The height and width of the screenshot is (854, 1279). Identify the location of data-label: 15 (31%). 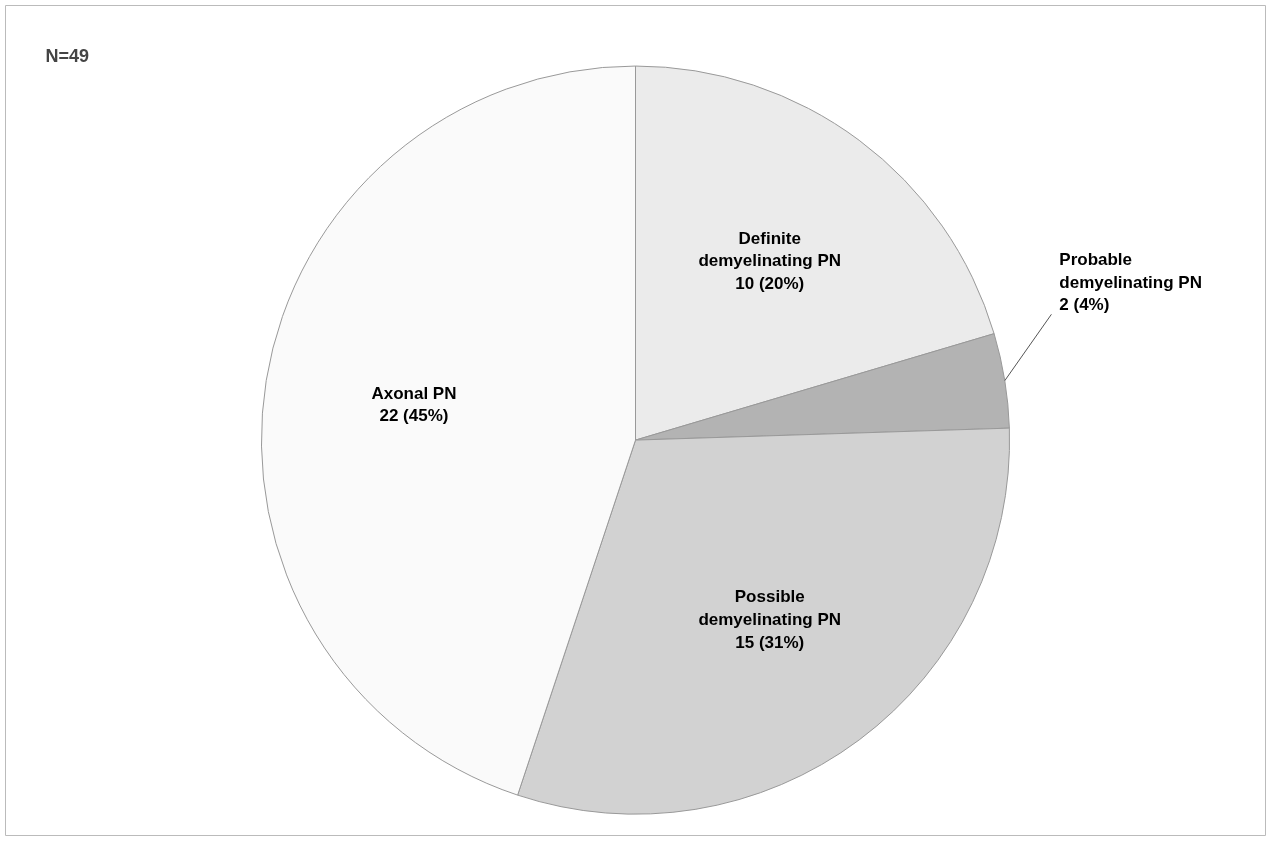
(770, 642).